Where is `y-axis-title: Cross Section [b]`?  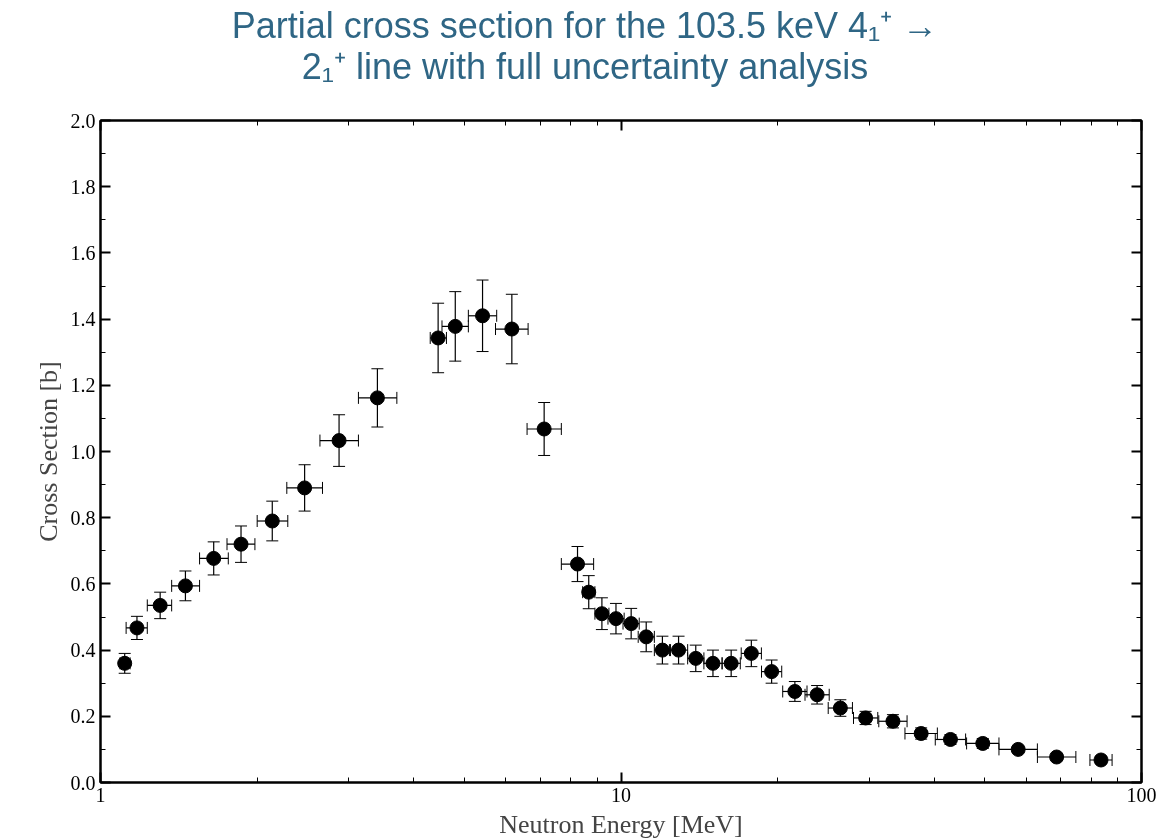 y-axis-title: Cross Section [b] is located at coordinates (48, 451).